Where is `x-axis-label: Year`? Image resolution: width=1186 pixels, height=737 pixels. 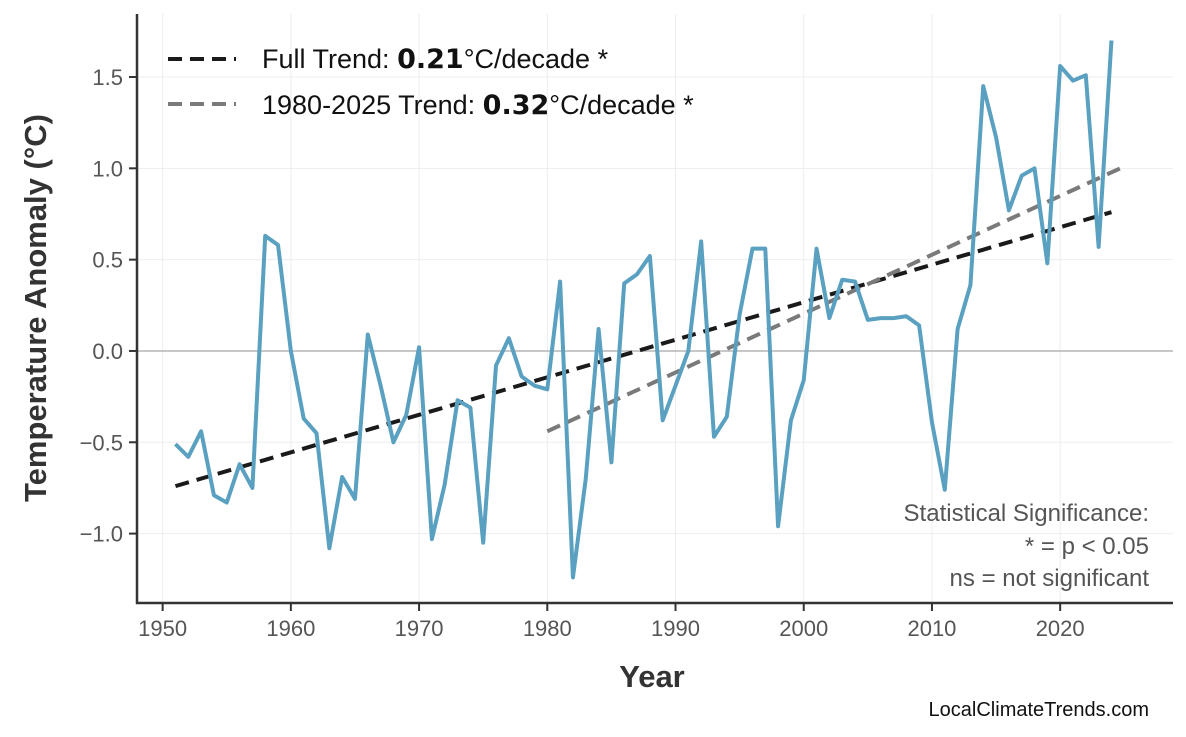 x-axis-label: Year is located at coordinates (652, 676).